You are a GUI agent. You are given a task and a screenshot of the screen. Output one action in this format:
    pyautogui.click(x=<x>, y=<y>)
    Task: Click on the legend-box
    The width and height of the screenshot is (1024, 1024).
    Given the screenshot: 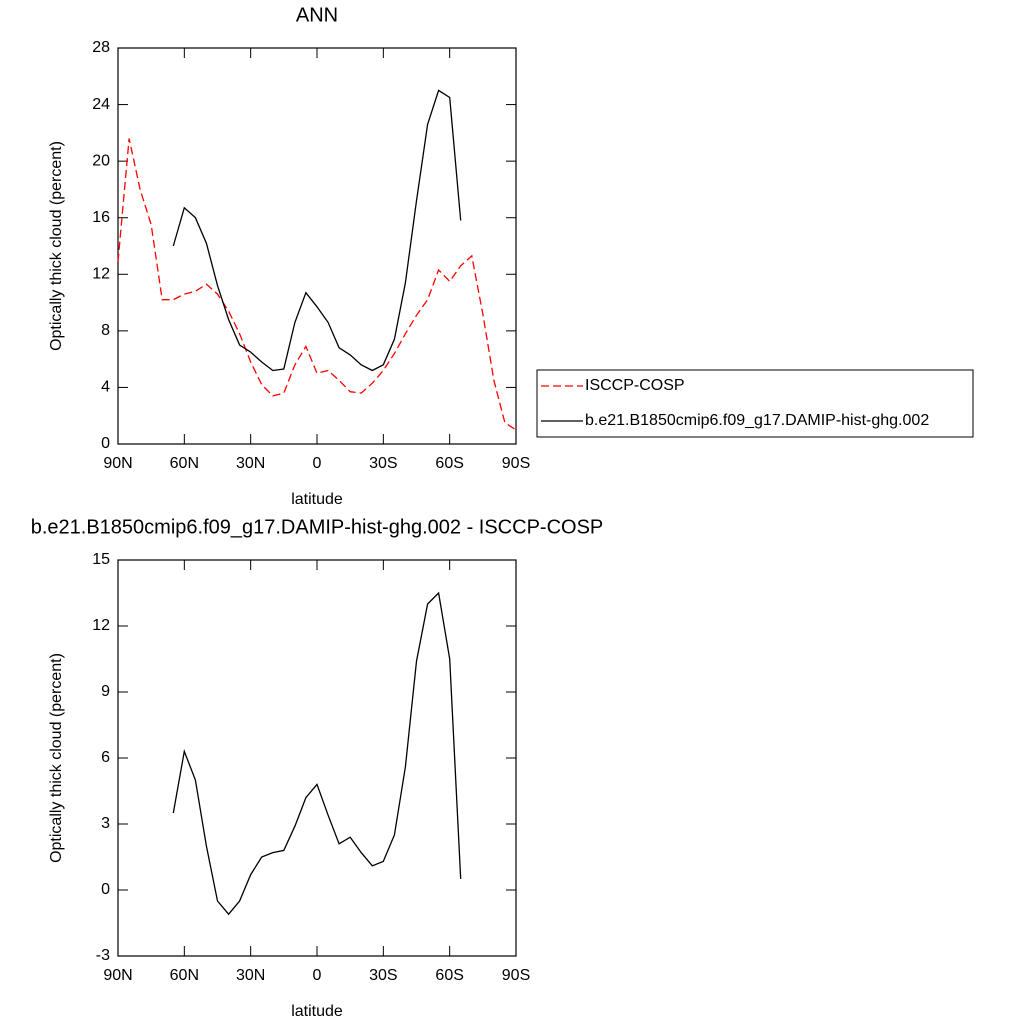 What is the action you would take?
    pyautogui.click(x=755, y=403)
    